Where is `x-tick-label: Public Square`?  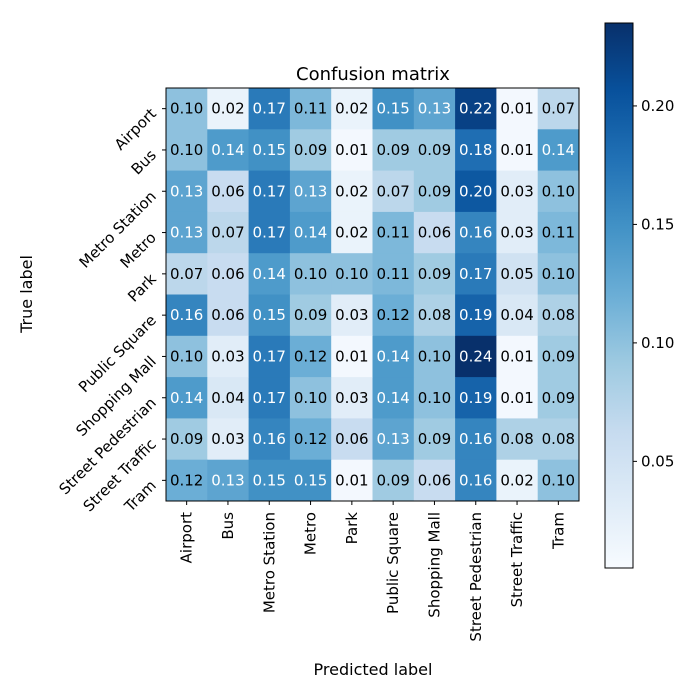 x-tick-label: Public Square is located at coordinates (393, 563).